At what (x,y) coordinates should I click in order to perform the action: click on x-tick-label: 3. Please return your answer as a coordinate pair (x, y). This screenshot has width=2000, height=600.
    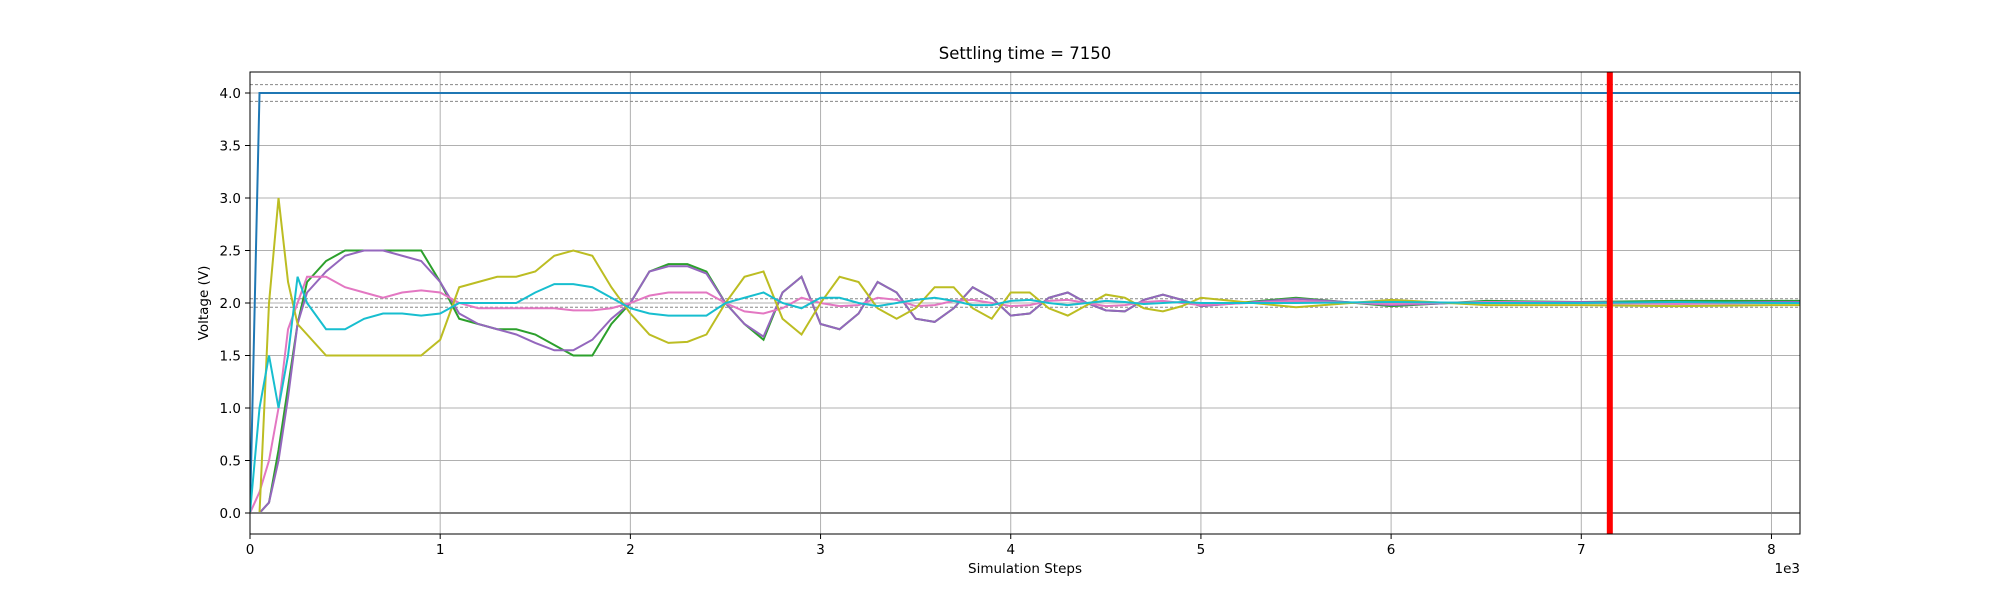
    Looking at the image, I should click on (820, 550).